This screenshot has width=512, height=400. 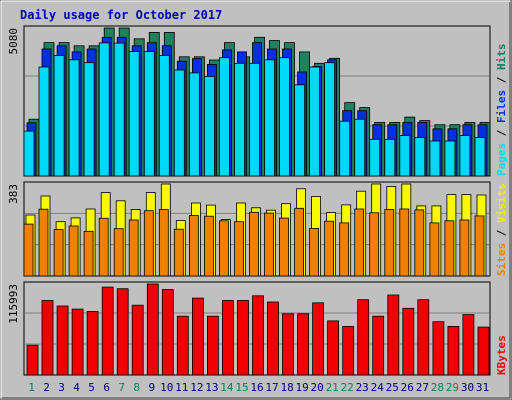 What do you see at coordinates (271, 387) in the screenshot?
I see `x-tick-day-17: 17` at bounding box center [271, 387].